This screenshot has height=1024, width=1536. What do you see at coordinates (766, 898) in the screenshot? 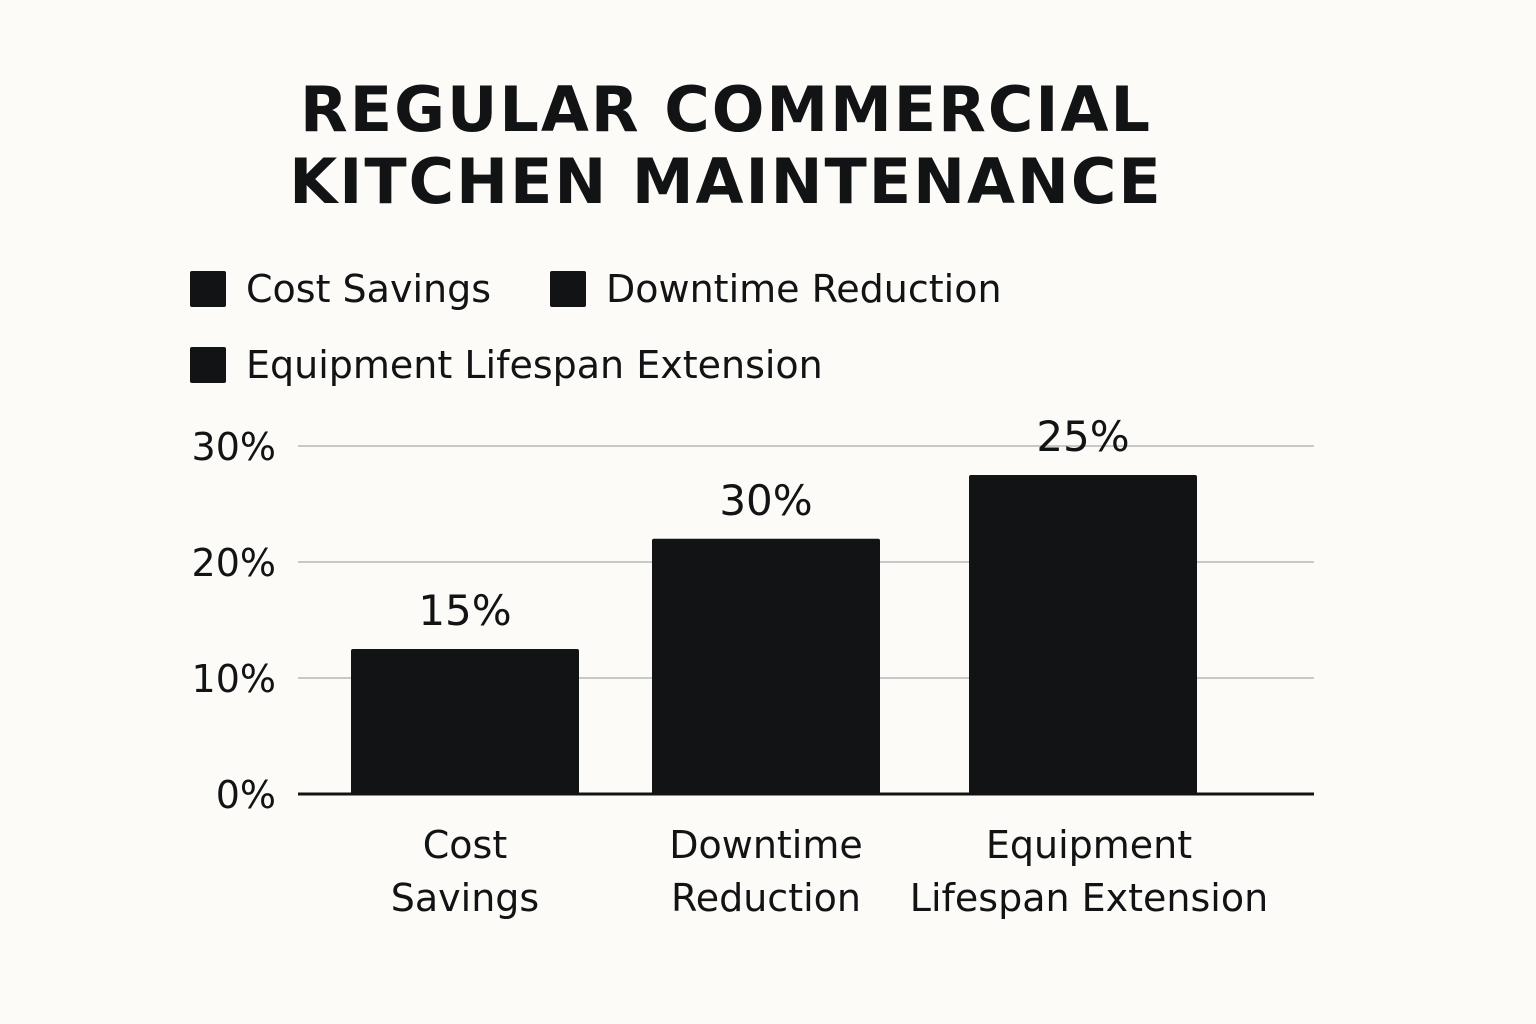
I see `x-category-label: Reduction` at bounding box center [766, 898].